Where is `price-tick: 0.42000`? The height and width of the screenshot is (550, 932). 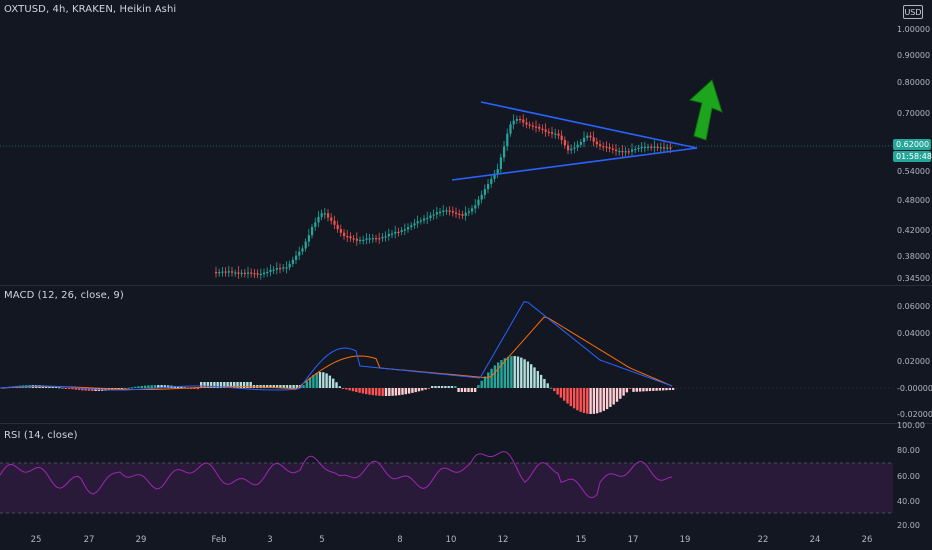
price-tick: 0.42000 is located at coordinates (914, 230).